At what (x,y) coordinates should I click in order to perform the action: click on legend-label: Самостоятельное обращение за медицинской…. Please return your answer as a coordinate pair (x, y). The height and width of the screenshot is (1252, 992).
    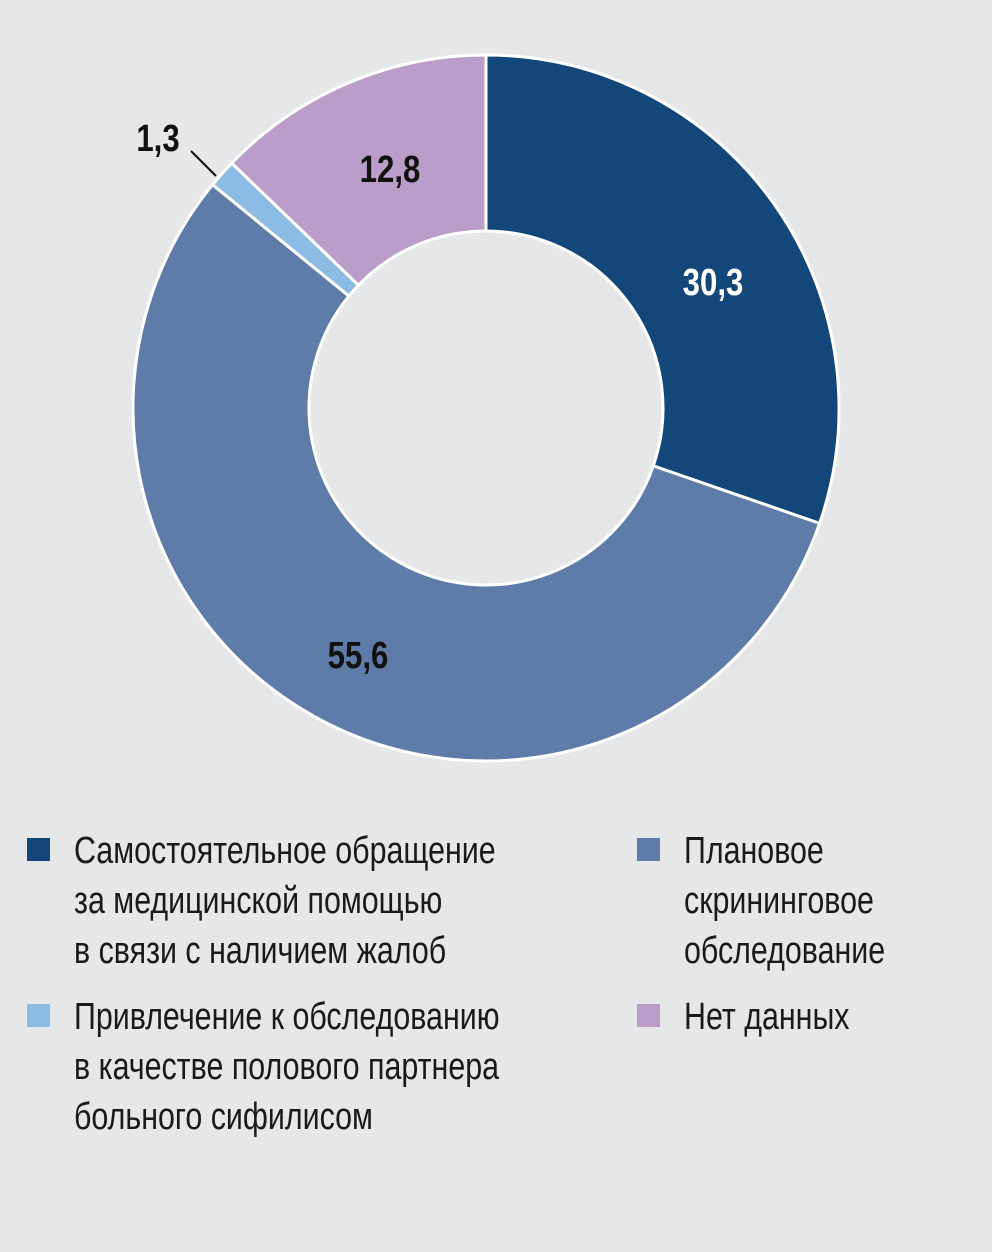
    Looking at the image, I should click on (285, 901).